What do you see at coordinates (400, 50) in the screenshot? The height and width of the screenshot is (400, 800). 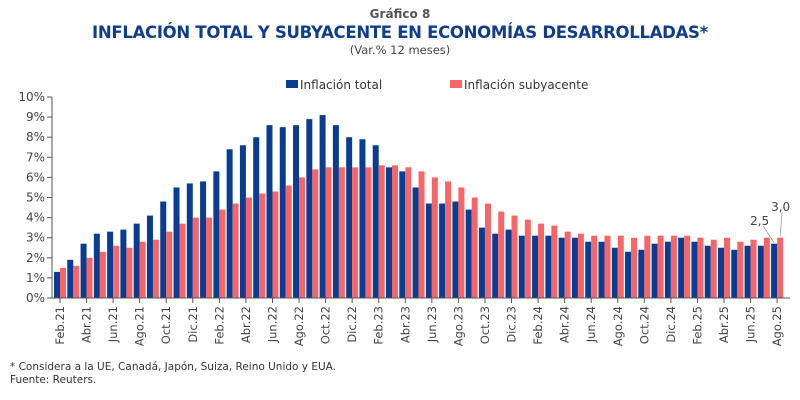 I see `chart-subtitle: (Var.% 12 meses)` at bounding box center [400, 50].